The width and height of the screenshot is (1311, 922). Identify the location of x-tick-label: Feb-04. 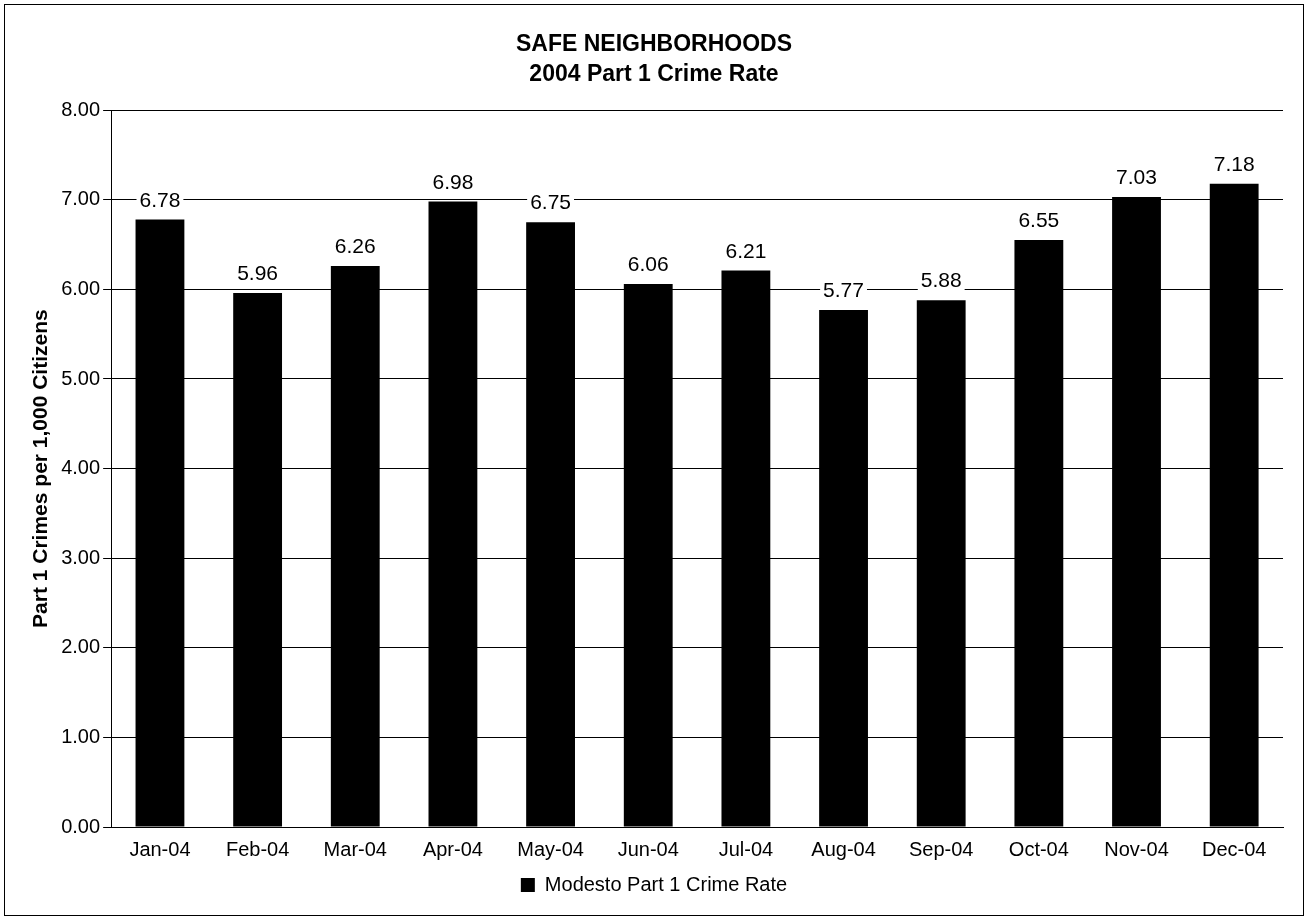
(257, 848).